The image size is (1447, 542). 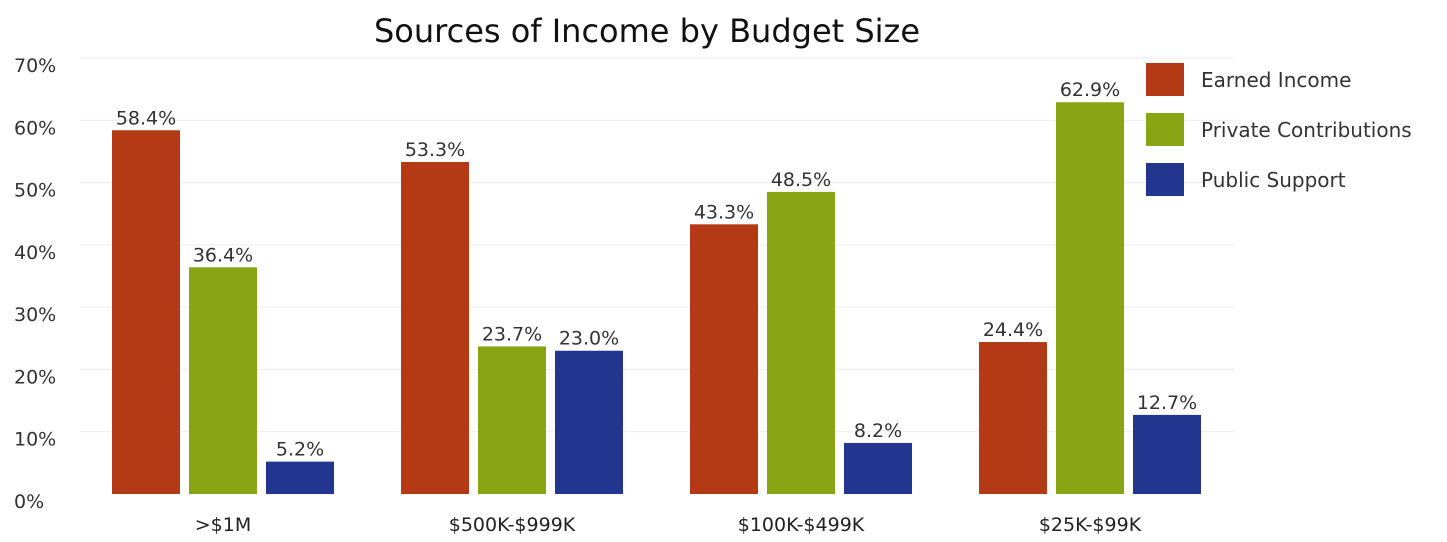 What do you see at coordinates (223, 255) in the screenshot?
I see `data-label: 36.4%` at bounding box center [223, 255].